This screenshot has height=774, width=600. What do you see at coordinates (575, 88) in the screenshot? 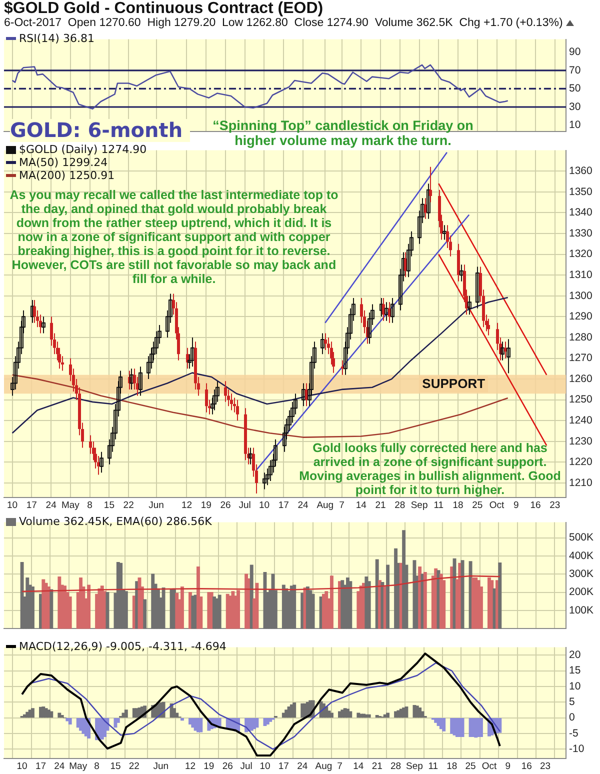
I see `y-tick-label: 50` at bounding box center [575, 88].